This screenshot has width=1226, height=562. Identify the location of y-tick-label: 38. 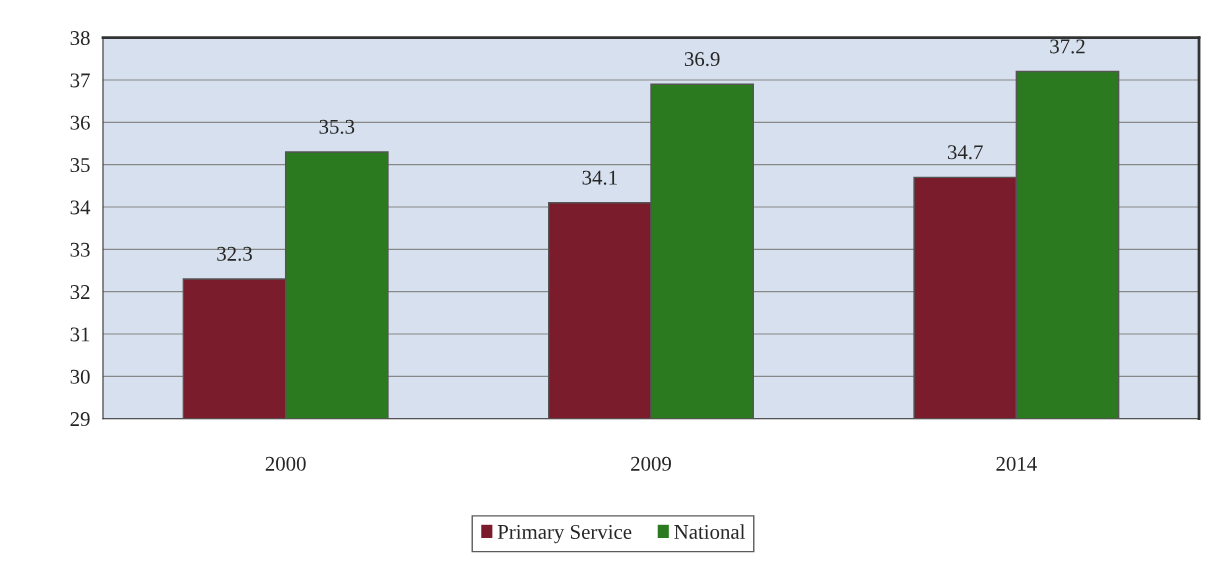
(80, 38).